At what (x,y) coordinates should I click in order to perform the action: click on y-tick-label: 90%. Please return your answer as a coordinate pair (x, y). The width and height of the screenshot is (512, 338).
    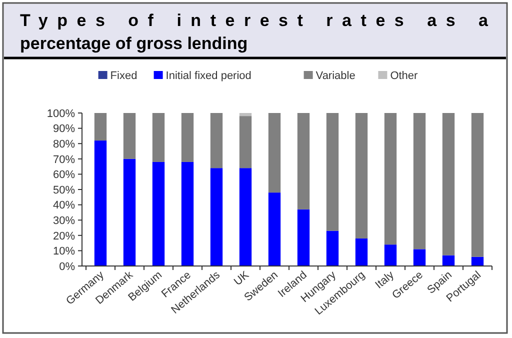
    Looking at the image, I should click on (64, 129).